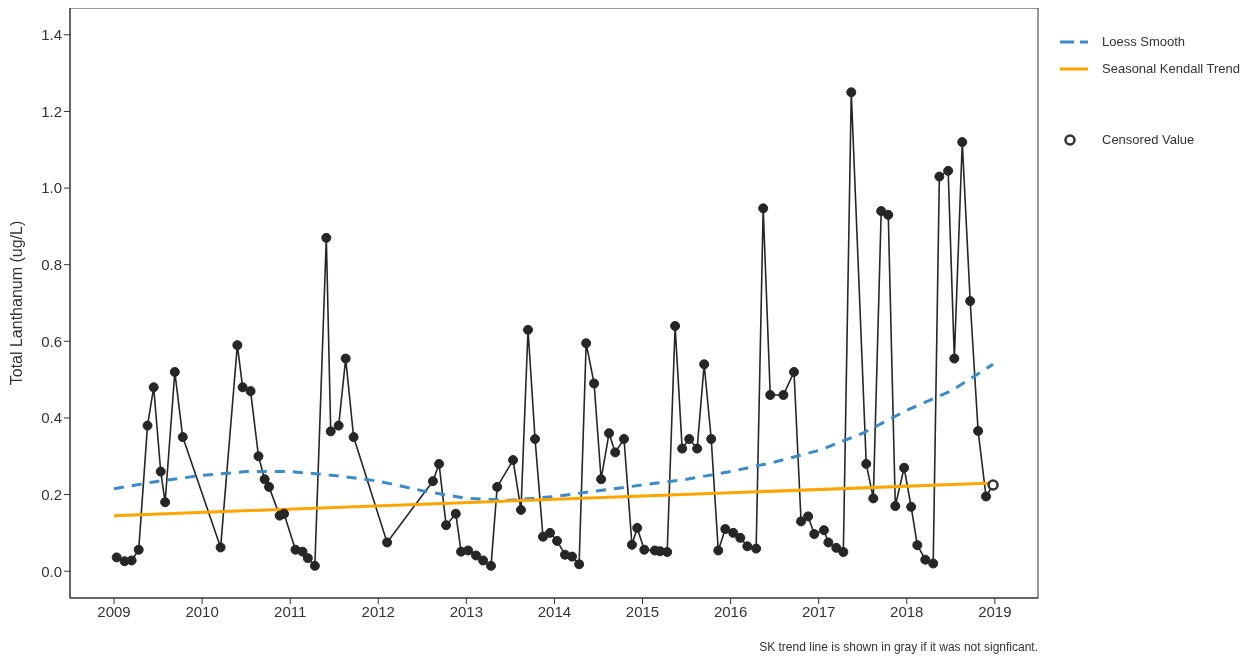 Image resolution: width=1245 pixels, height=657 pixels. What do you see at coordinates (51, 35) in the screenshot?
I see `y-tick-label: 1.4` at bounding box center [51, 35].